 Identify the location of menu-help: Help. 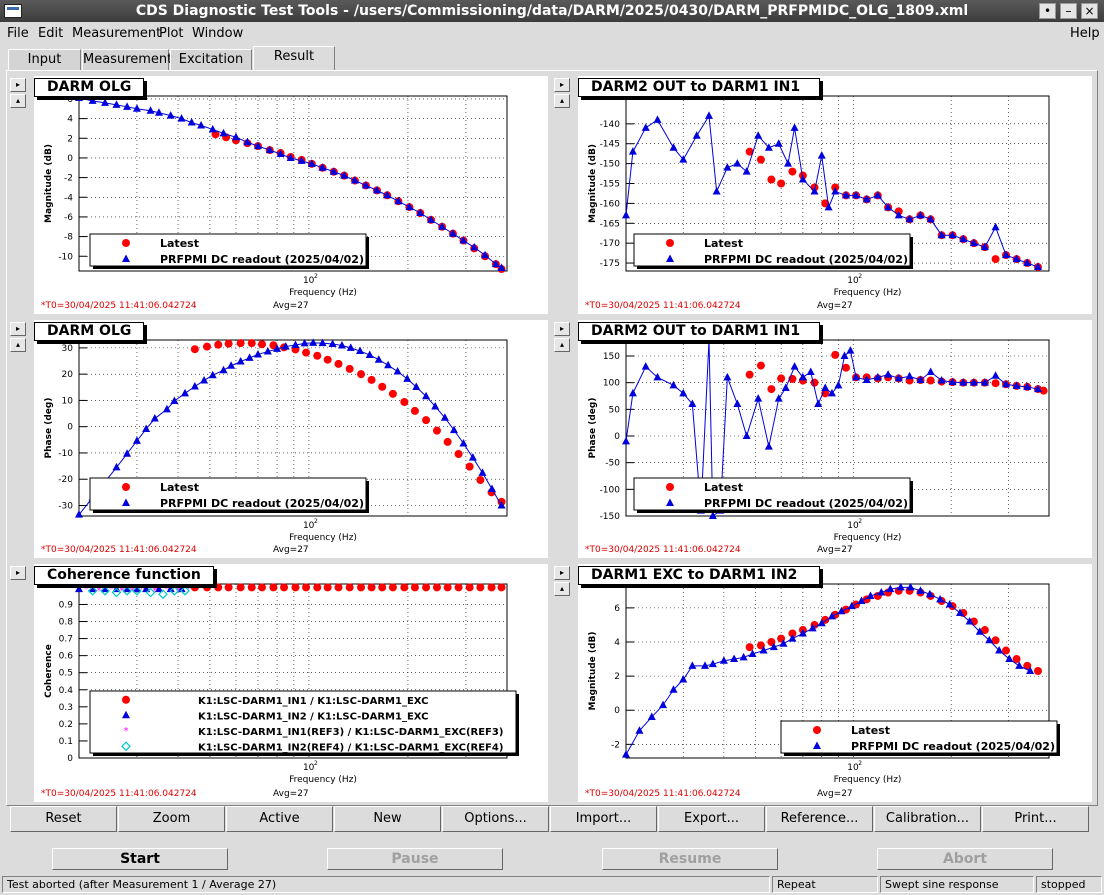
(1085, 33).